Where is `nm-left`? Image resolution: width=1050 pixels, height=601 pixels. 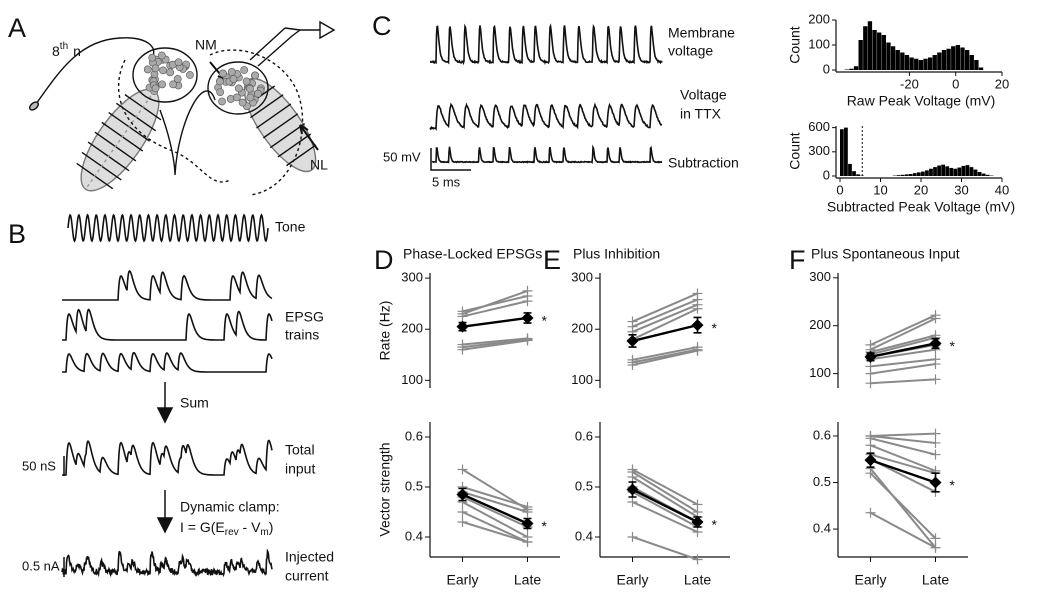
nm-left is located at coordinates (165, 75).